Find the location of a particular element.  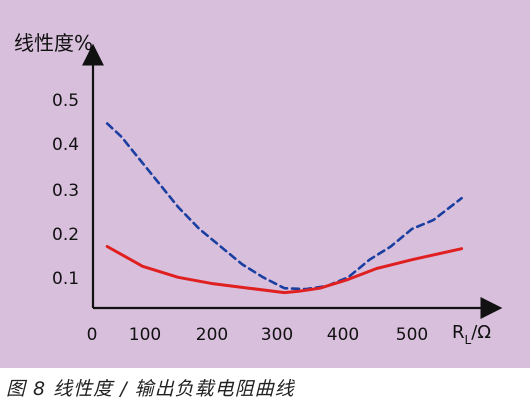

x-tick-label: 500 is located at coordinates (412, 335).